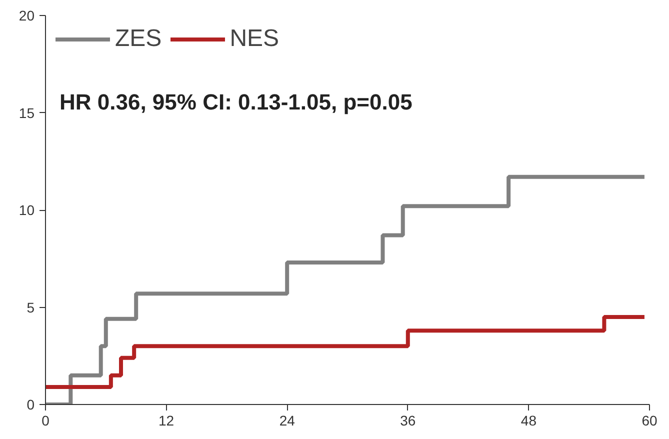 The image size is (669, 439). What do you see at coordinates (166, 420) in the screenshot?
I see `x-tick-label: 12` at bounding box center [166, 420].